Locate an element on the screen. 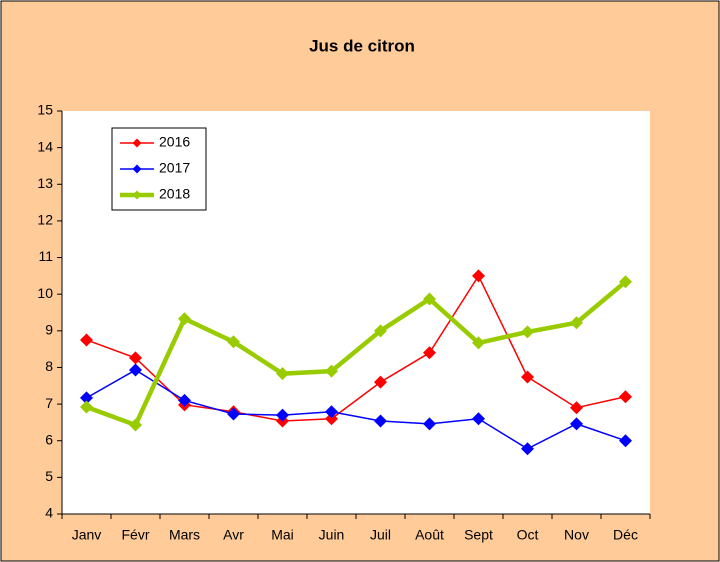  y-tick-label: 7 is located at coordinates (49, 403).